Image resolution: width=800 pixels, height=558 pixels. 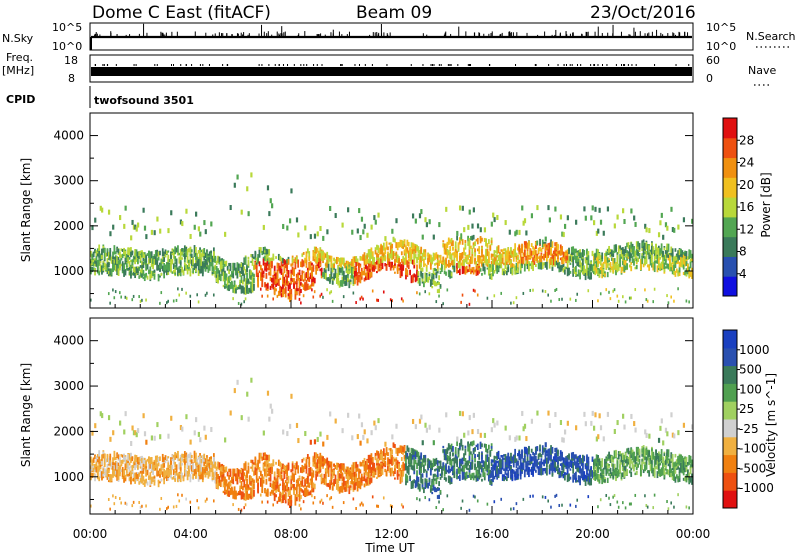 I want to click on nsearch-label: N.Search, so click(x=771, y=36).